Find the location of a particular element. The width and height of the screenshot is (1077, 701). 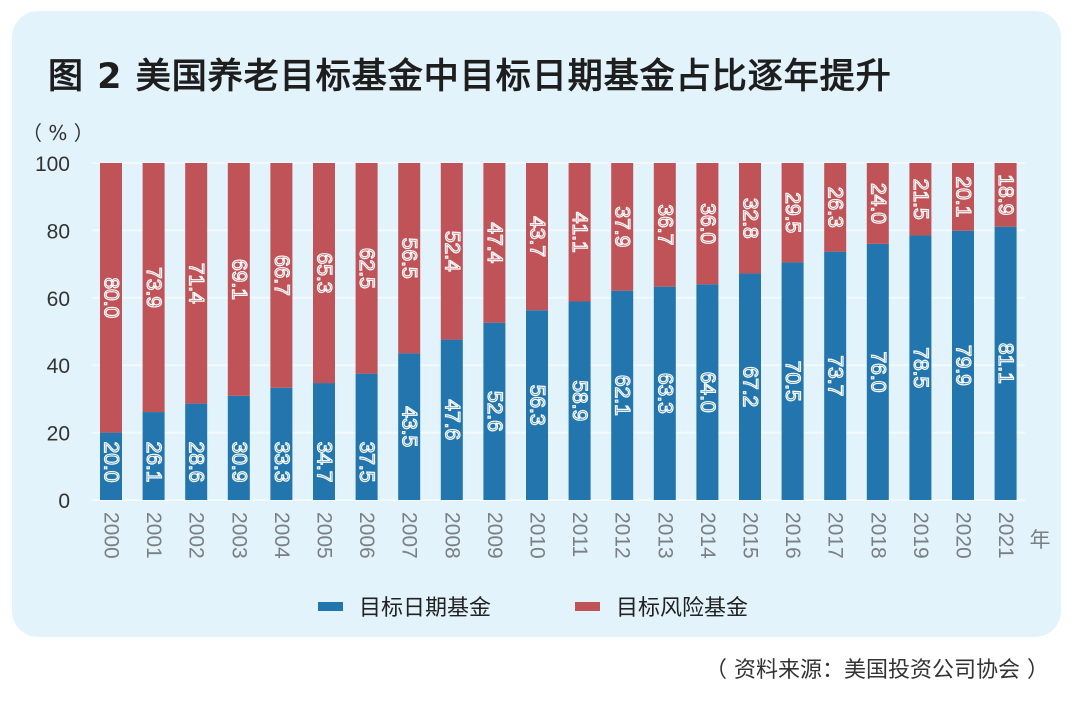

chart-title: 图 2 美国养老目标基金中目标日期基金占比逐年提升 is located at coordinates (470, 77).